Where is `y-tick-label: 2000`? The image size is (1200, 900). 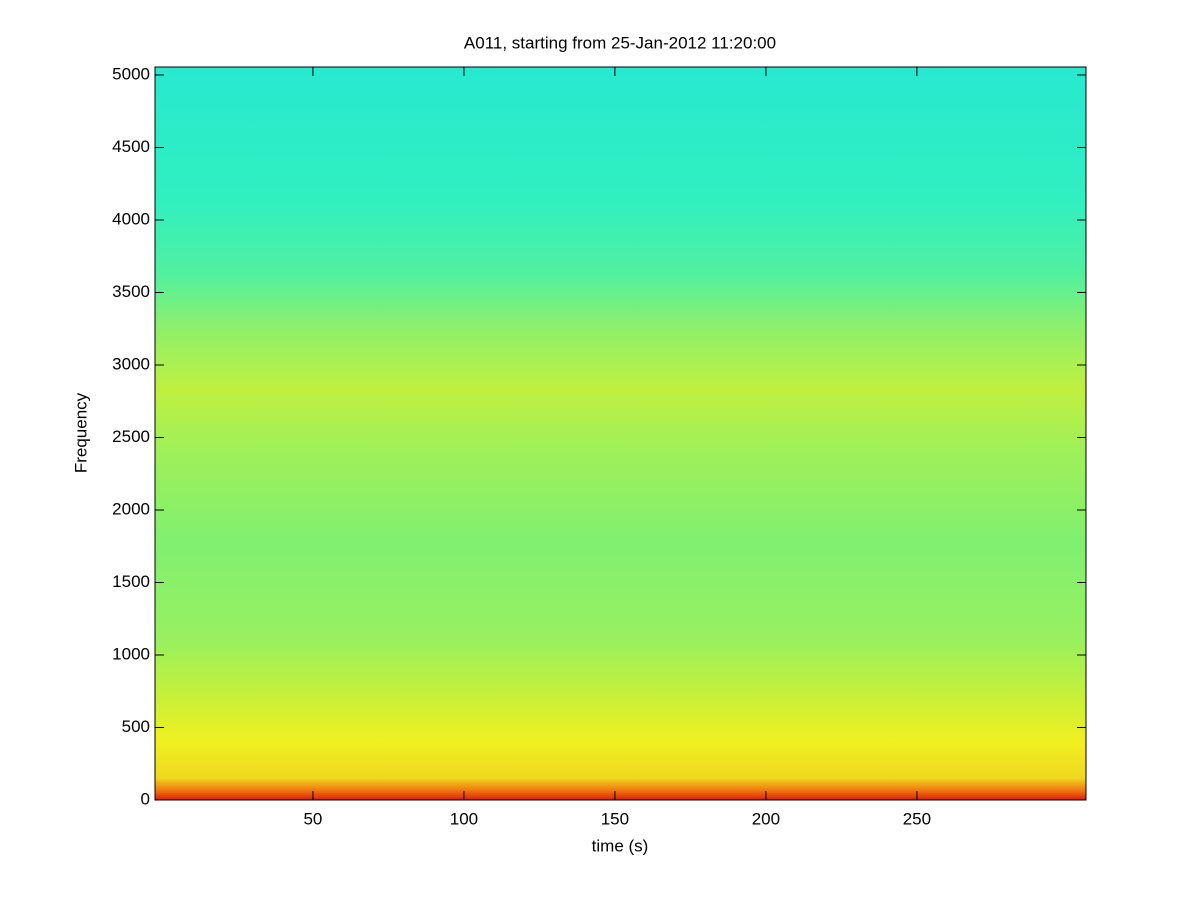
y-tick-label: 2000 is located at coordinates (131, 508).